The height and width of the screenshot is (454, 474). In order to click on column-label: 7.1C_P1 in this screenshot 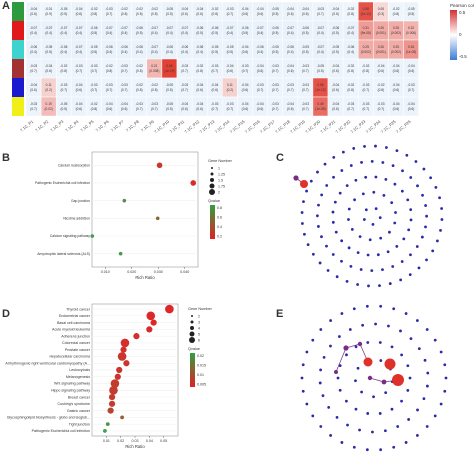, I will do `click(27, 125)`.